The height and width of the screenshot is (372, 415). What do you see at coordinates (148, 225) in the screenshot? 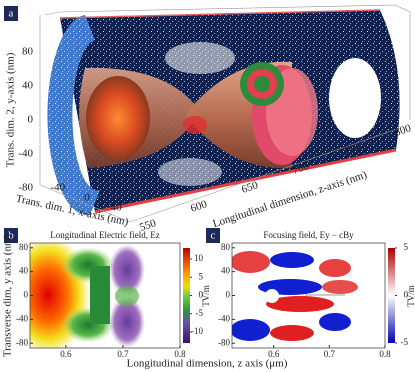
I see `z-tick-label: 550` at bounding box center [148, 225].